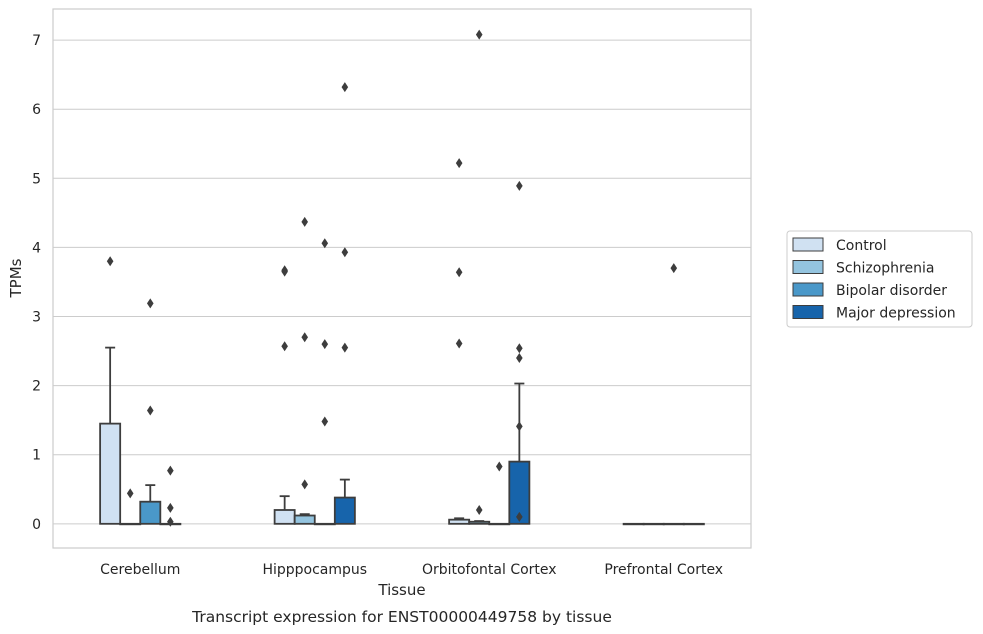 The width and height of the screenshot is (983, 634). What do you see at coordinates (885, 269) in the screenshot?
I see `legend-label: Schizophrenia` at bounding box center [885, 269].